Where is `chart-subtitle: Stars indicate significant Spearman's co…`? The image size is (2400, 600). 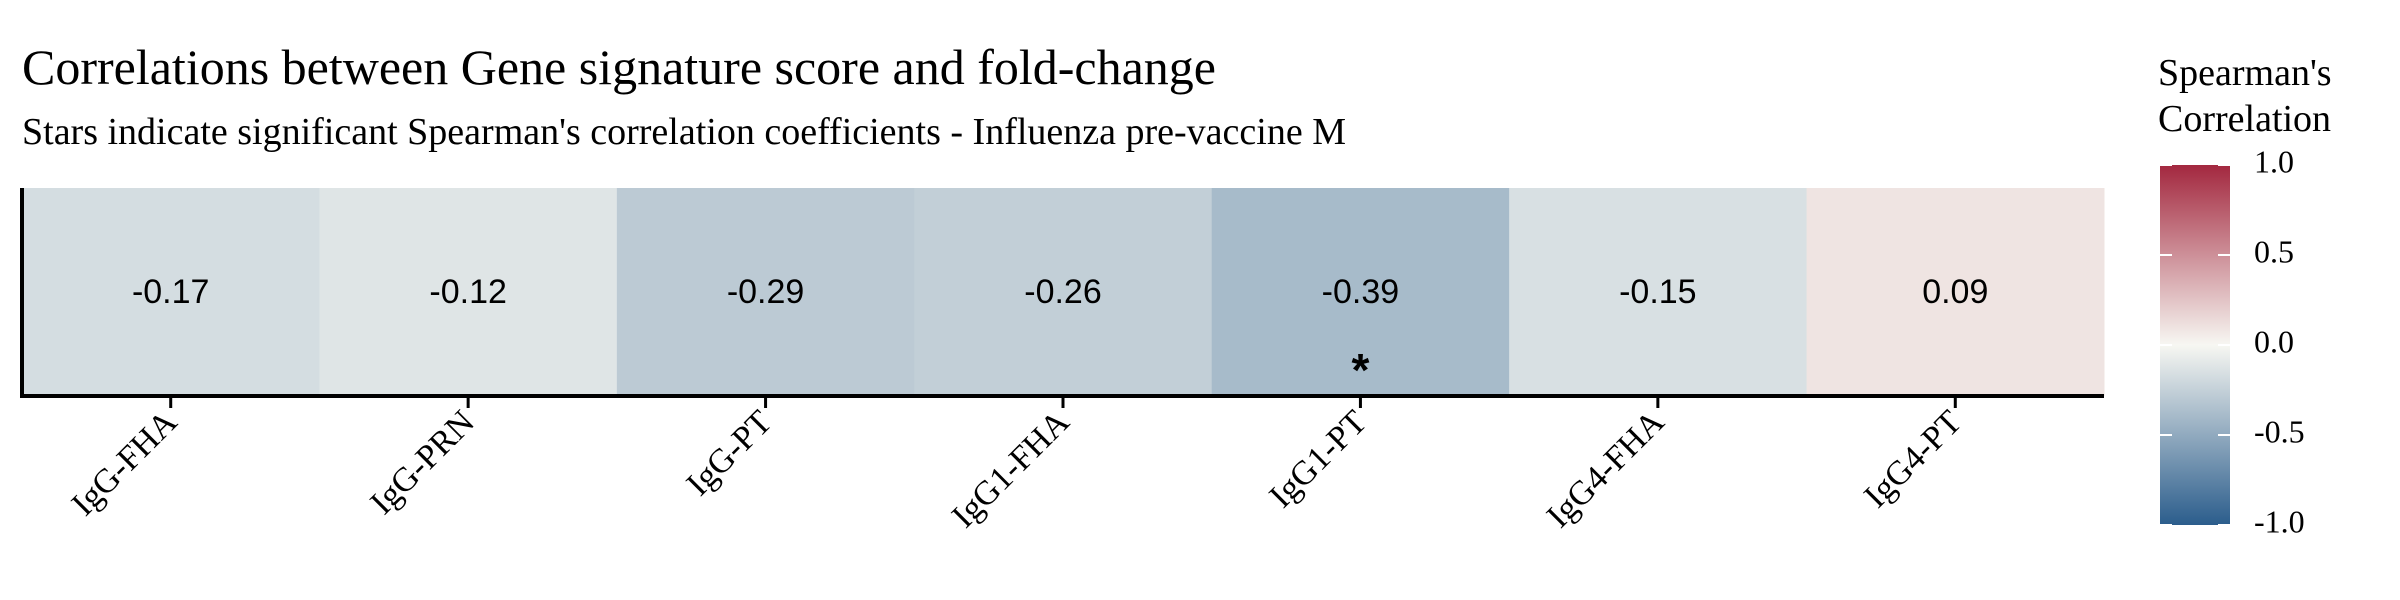 chart-subtitle: Stars indicate significant Spearman's co… is located at coordinates (684, 132).